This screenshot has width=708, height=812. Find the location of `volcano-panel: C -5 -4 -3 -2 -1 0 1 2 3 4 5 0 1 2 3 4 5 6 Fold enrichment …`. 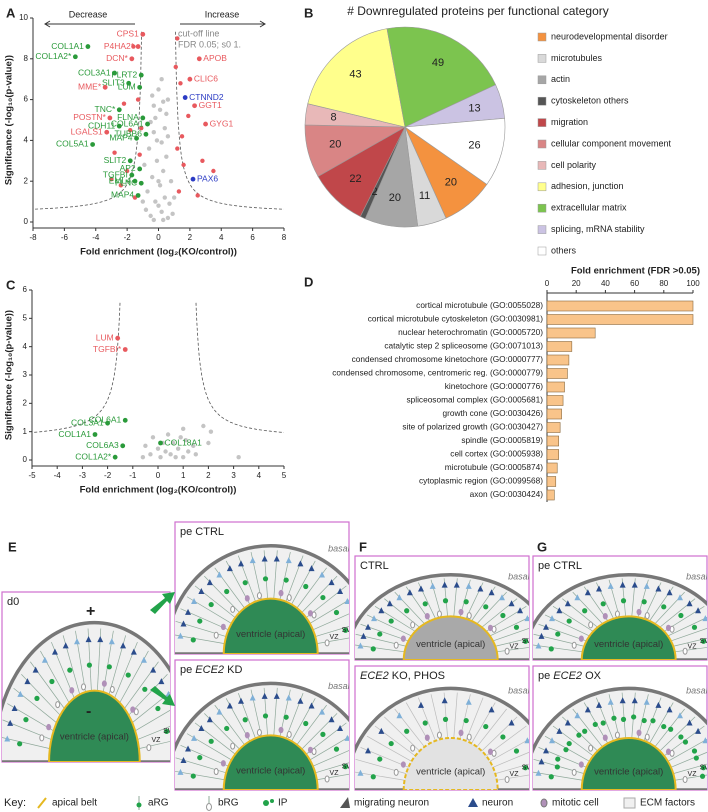

volcano-panel: C -5 -4 -3 -2 -1 0 1 2 3 4 5 0 1 2 3 4 5 6 Fold enrichment … is located at coordinates (145, 386).